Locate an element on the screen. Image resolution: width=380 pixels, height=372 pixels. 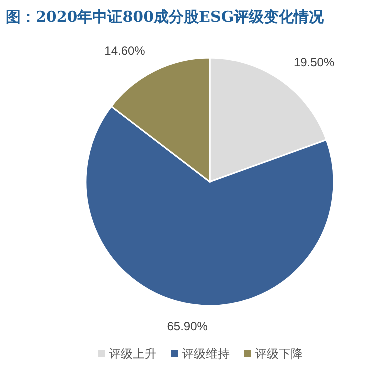
data-label: 14.60% is located at coordinates (125, 51).